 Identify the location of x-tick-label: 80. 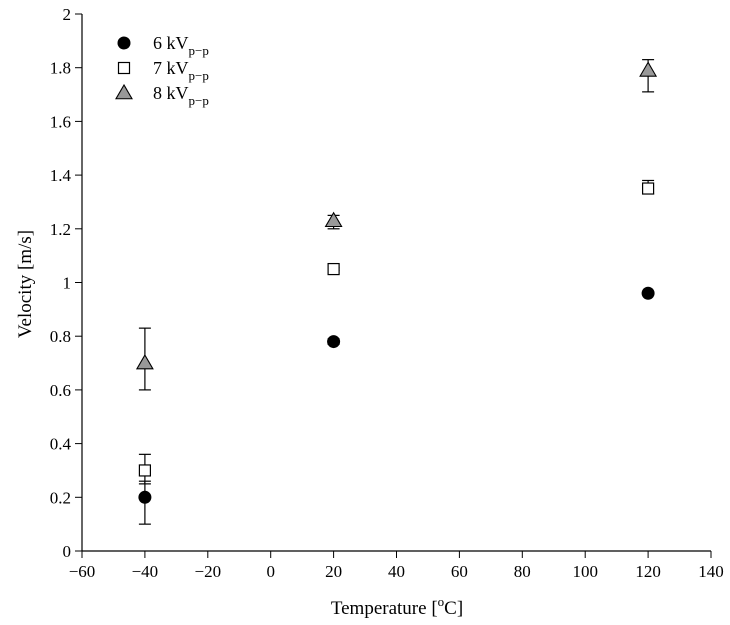
(522, 571).